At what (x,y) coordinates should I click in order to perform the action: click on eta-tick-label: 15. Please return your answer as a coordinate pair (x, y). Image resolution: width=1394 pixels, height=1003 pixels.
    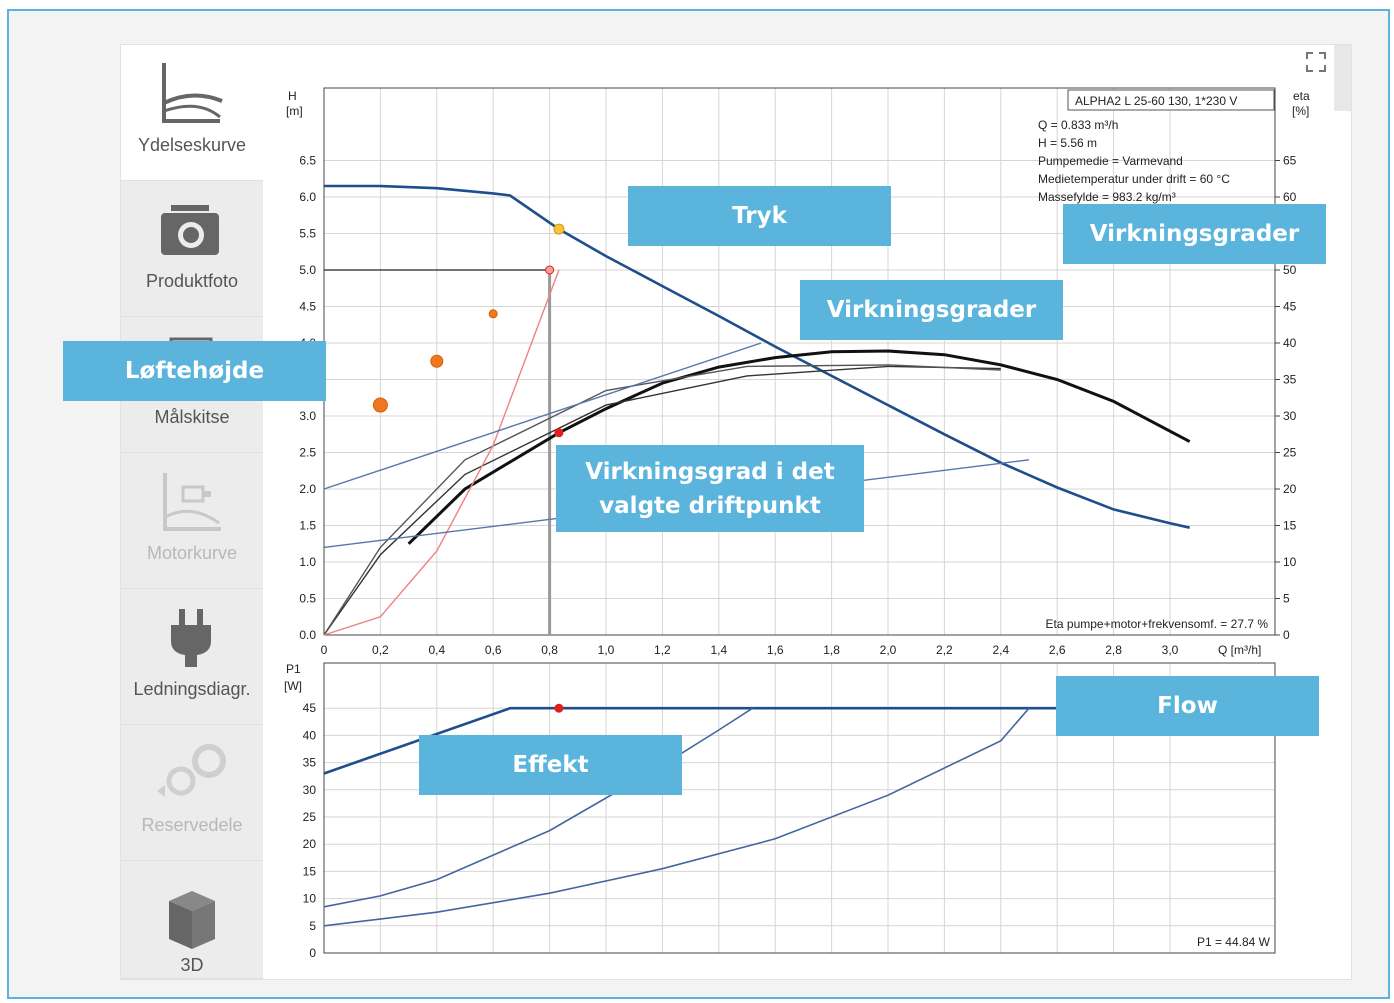
    Looking at the image, I should click on (1290, 526).